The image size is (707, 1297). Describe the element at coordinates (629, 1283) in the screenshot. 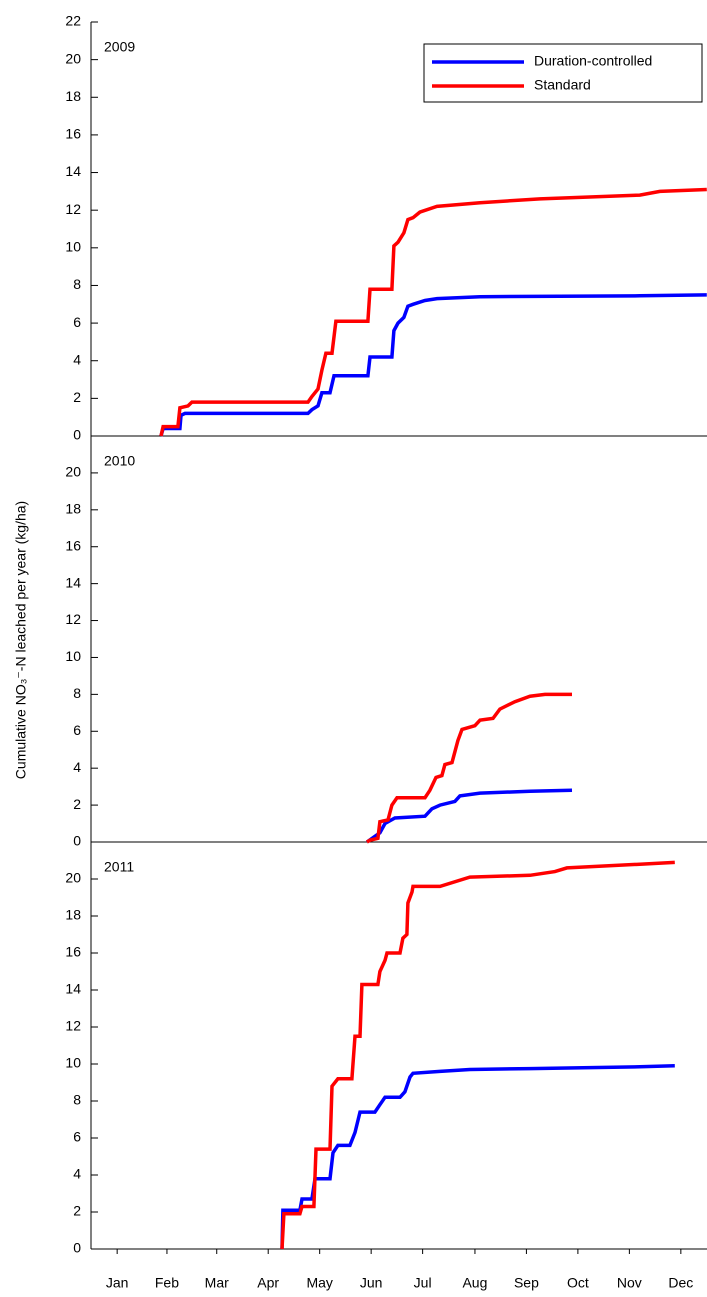

I see `x-tick-label: Nov` at that location.